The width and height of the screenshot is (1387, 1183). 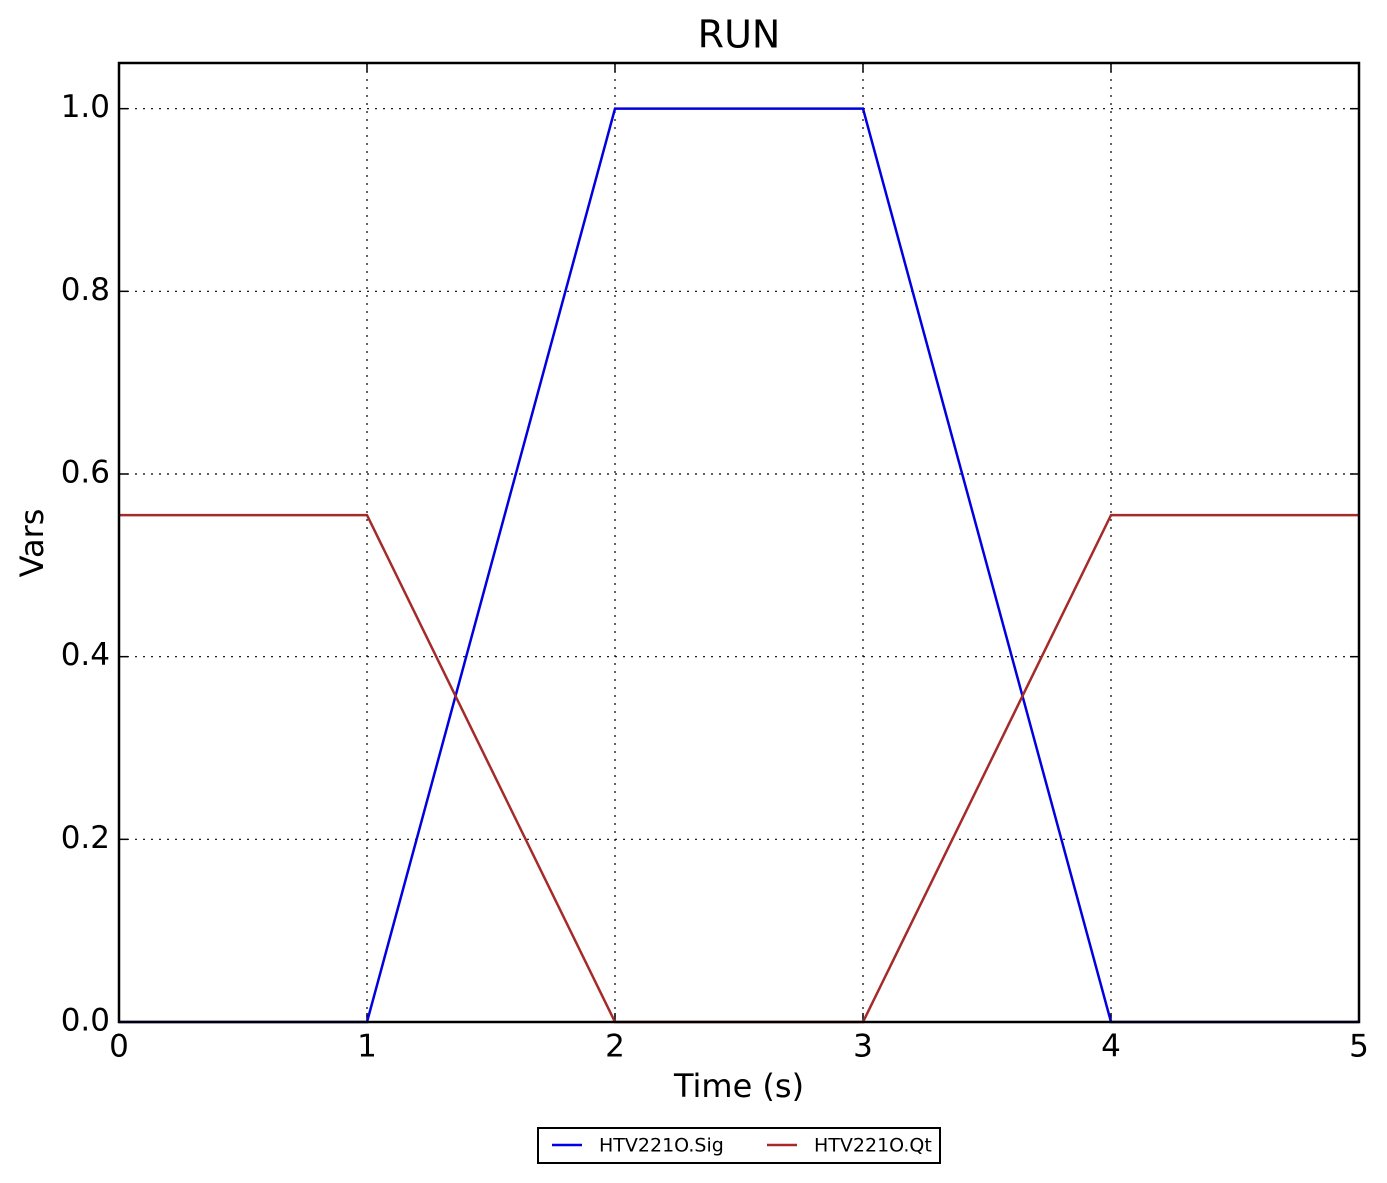 What do you see at coordinates (85, 655) in the screenshot?
I see `y-tick-label: 0.4` at bounding box center [85, 655].